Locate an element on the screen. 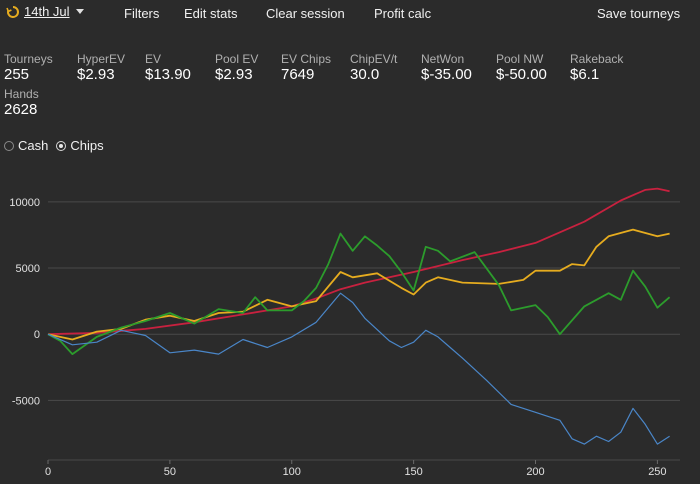 This screenshot has width=700, height=484. stat-value: 2628 is located at coordinates (21, 109).